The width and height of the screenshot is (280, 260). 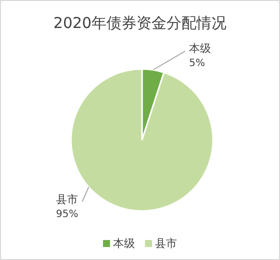 I want to click on slice-label: 本级, so click(x=200, y=49).